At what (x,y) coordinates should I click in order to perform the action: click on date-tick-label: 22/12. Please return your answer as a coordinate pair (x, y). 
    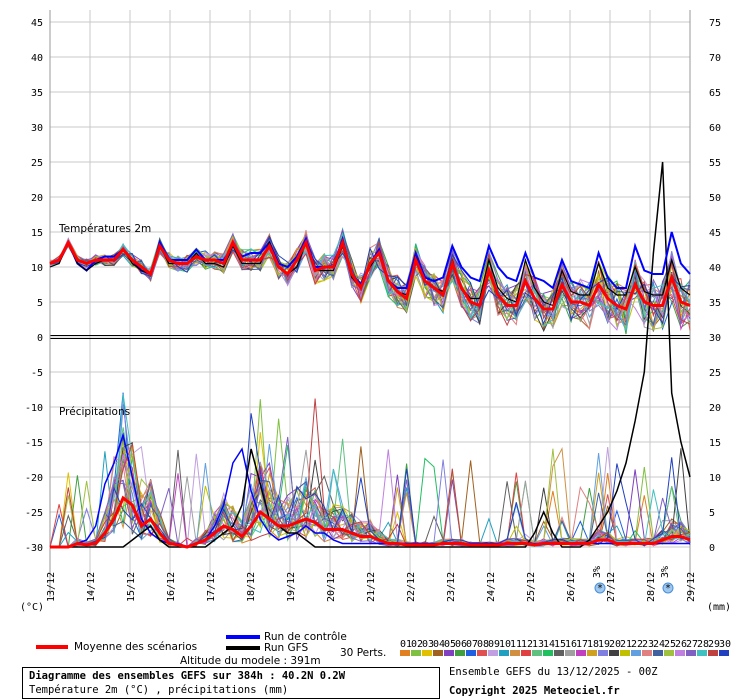
    Looking at the image, I should click on (411, 587).